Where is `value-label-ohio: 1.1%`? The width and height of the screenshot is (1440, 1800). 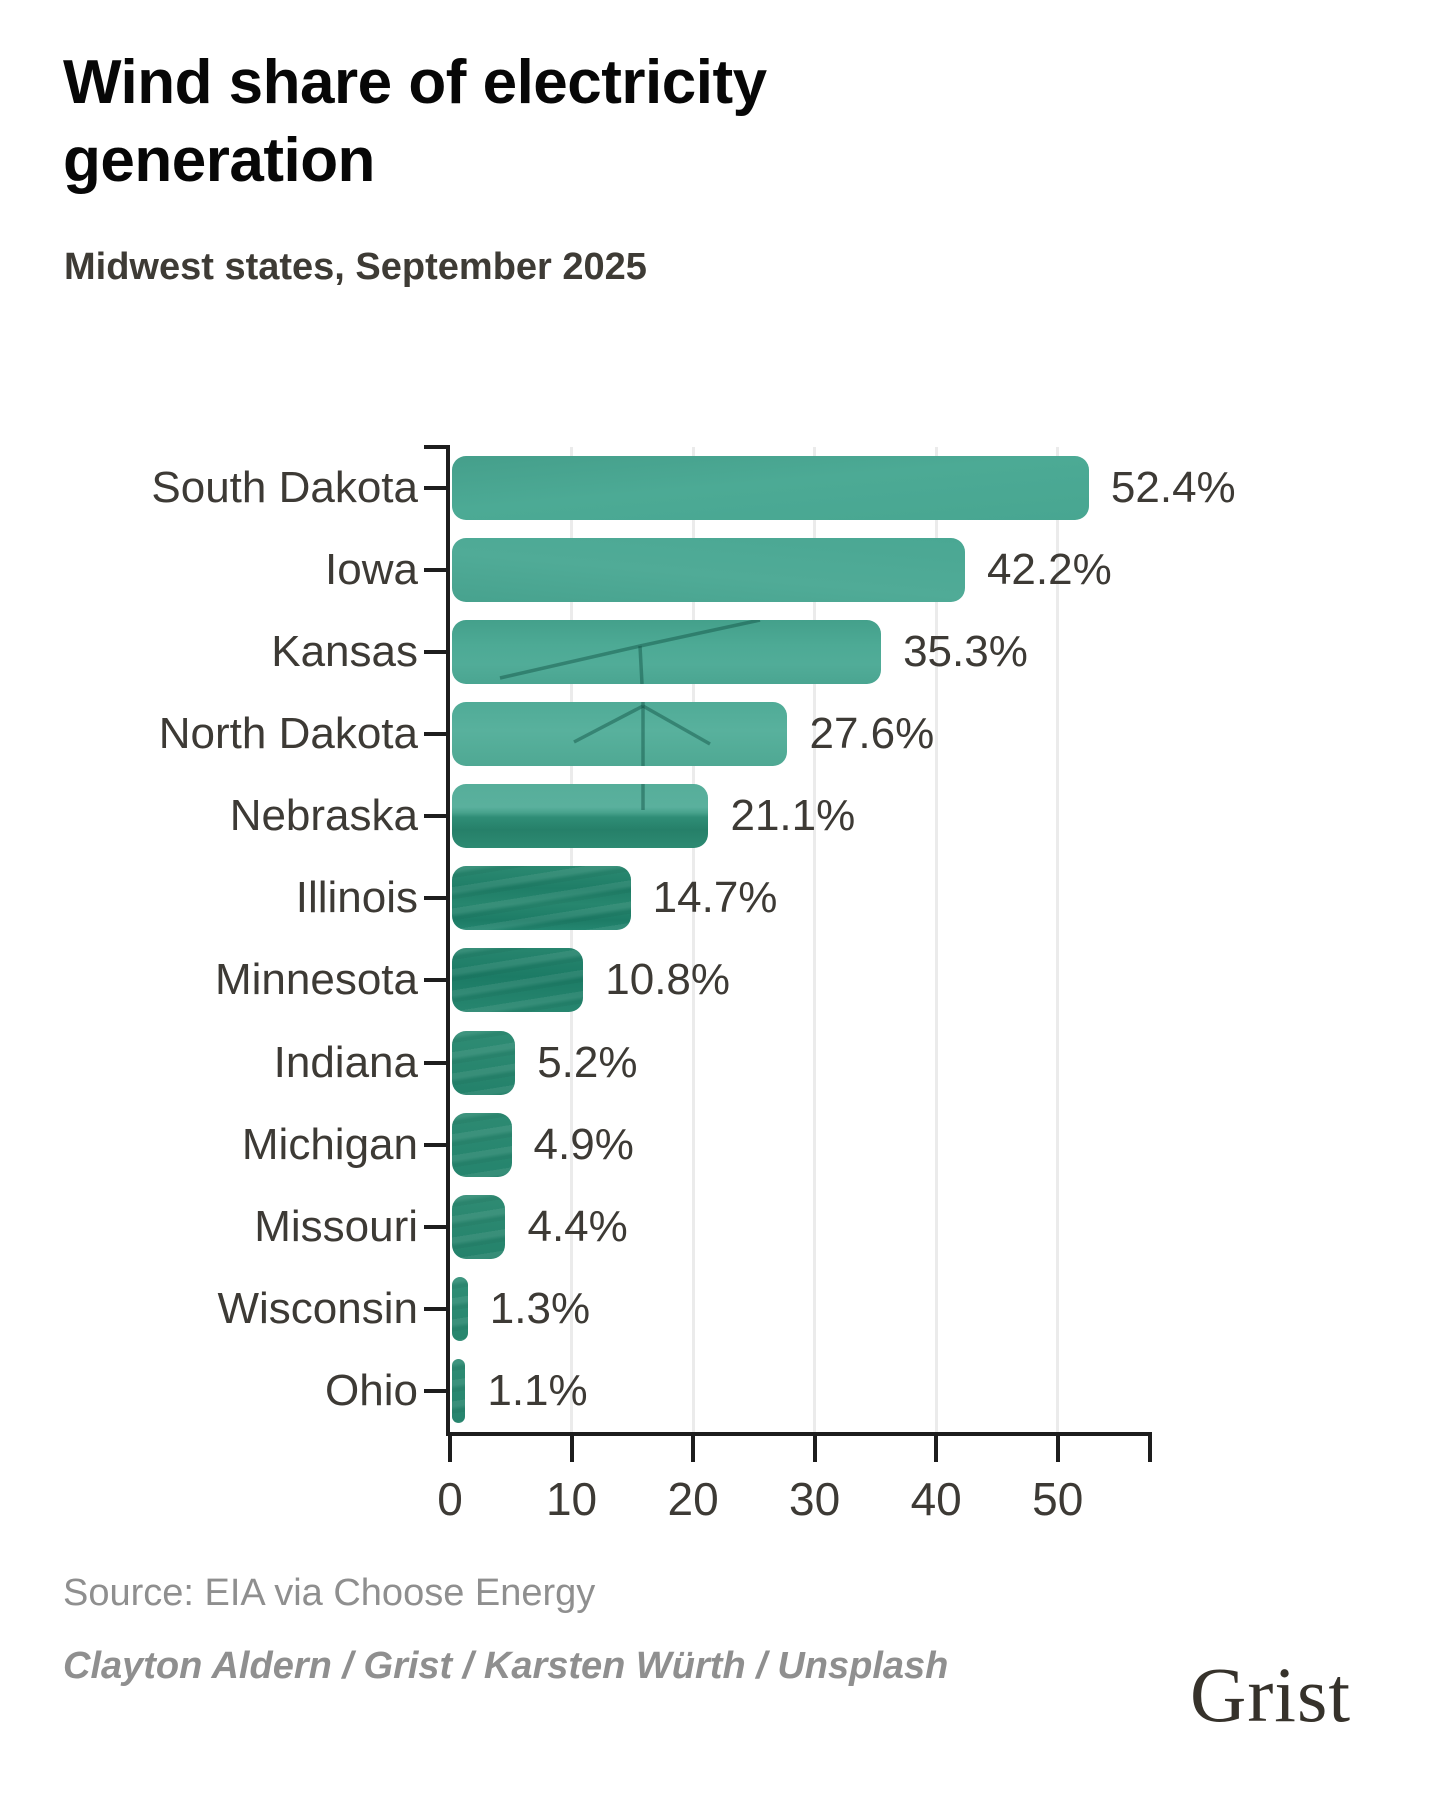
value-label-ohio: 1.1% is located at coordinates (537, 1390).